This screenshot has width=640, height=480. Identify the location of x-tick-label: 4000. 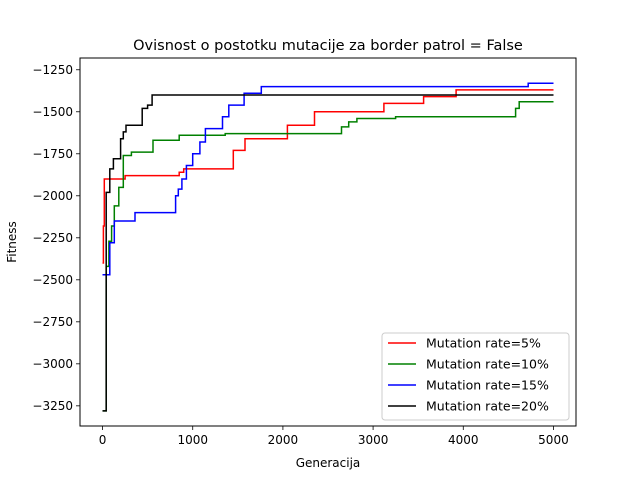
(463, 440).